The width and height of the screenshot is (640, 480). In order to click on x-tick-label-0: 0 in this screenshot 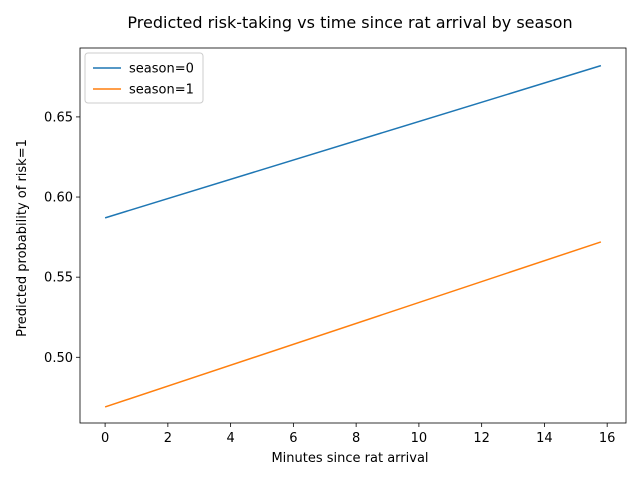, I will do `click(105, 438)`.